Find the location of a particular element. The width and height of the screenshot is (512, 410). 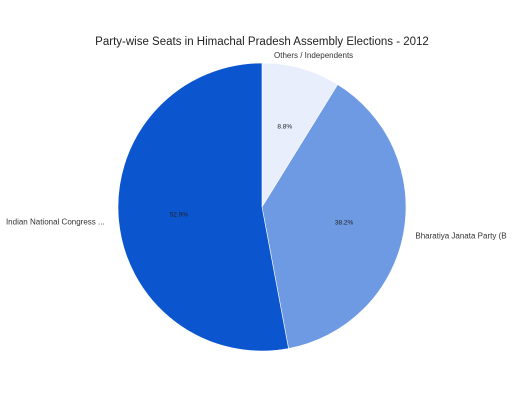

pie-percent-labels: 8.8% 38.2% 52.9% is located at coordinates (262, 175).